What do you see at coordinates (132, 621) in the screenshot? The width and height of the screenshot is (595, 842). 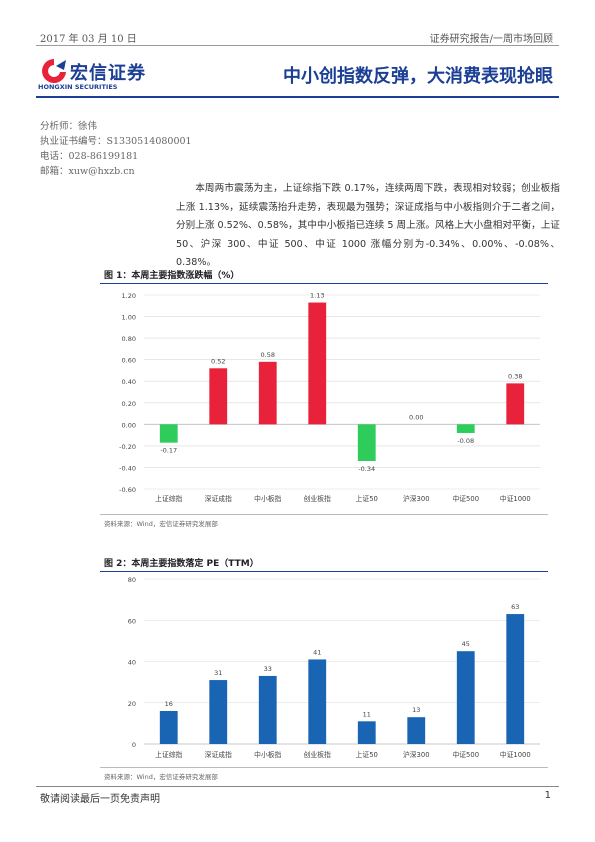 I see `y-tick-label: 60` at bounding box center [132, 621].